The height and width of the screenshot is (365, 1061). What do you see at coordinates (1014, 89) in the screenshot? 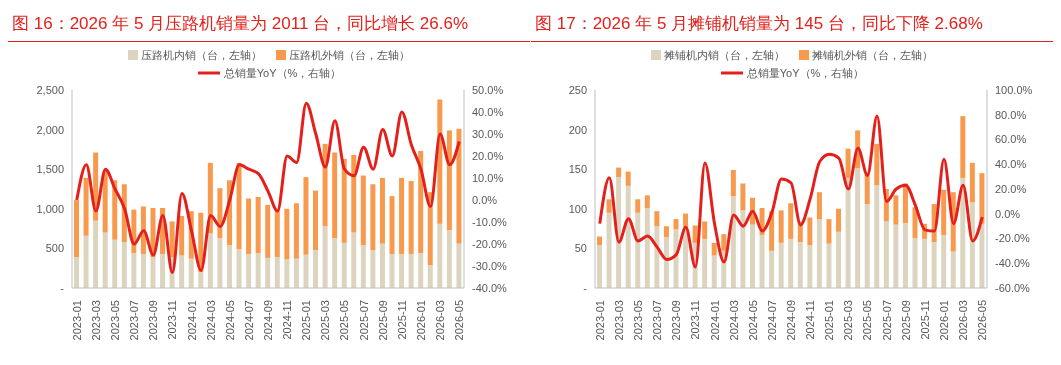
I see `y2-tick-label: 100.0%` at bounding box center [1014, 89].